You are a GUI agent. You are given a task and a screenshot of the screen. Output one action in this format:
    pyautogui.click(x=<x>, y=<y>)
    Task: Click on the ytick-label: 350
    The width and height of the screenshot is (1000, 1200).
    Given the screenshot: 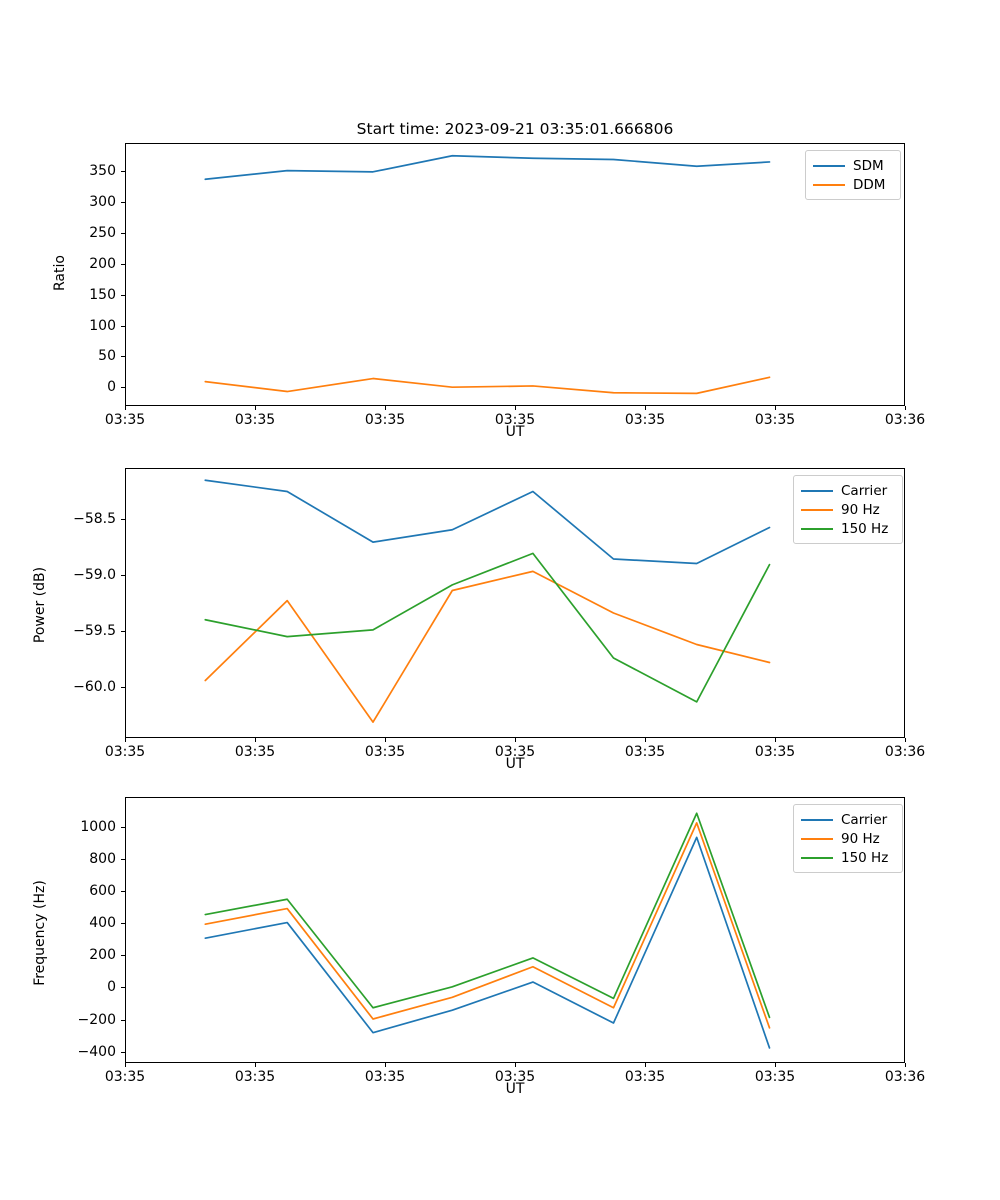 What is the action you would take?
    pyautogui.click(x=102, y=170)
    